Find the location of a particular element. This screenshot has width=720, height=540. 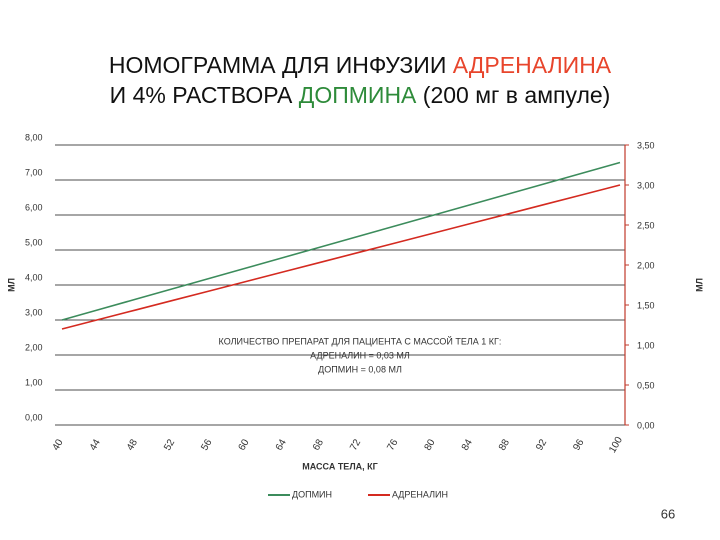

y-tick-label: 4,00 is located at coordinates (34, 277).